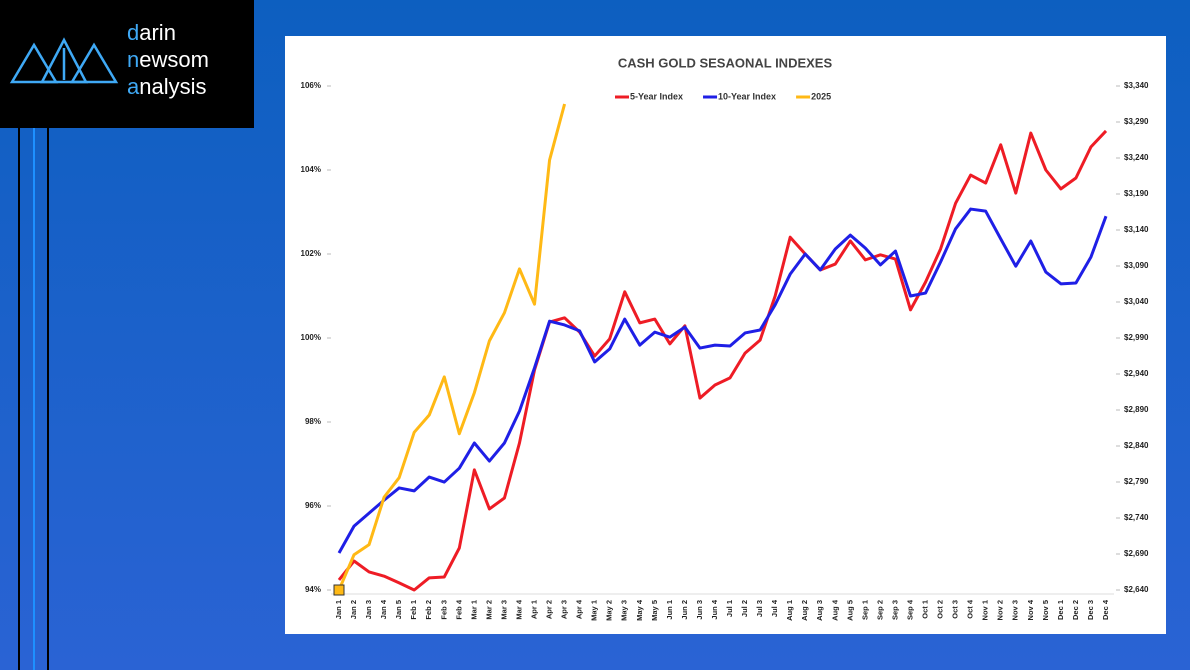 The image size is (1190, 670). What do you see at coordinates (1075, 610) in the screenshot?
I see `x-tick-label: Dec 2` at bounding box center [1075, 610].